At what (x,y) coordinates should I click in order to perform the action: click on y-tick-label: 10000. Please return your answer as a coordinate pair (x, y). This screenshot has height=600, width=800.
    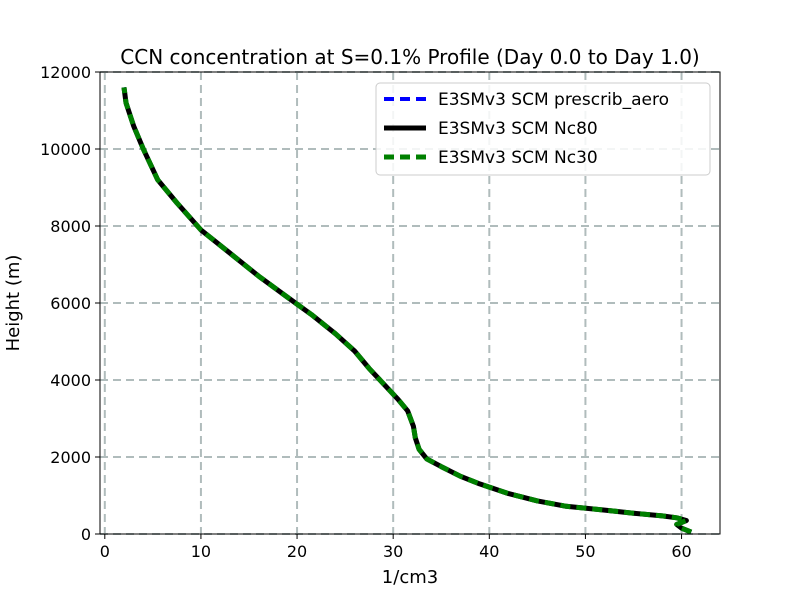
    Looking at the image, I should click on (65, 149).